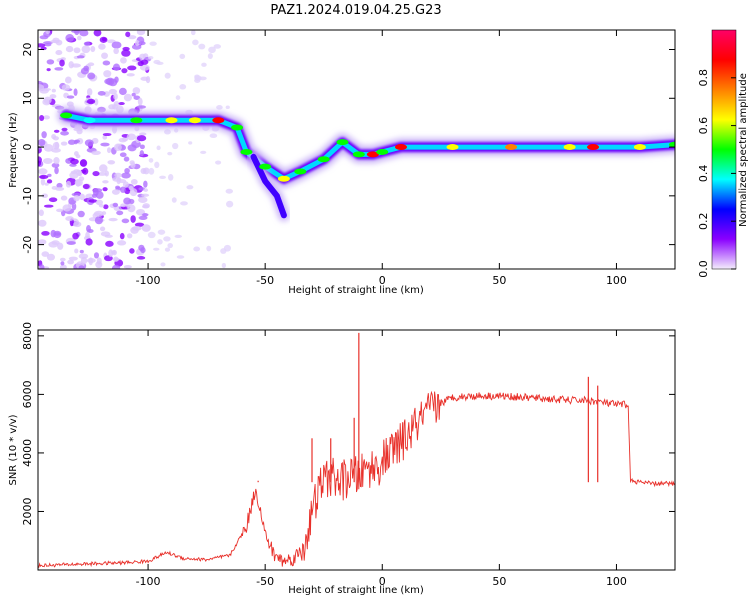  Describe the element at coordinates (703, 126) in the screenshot. I see `colorbar-tick-label: 0.6` at that location.